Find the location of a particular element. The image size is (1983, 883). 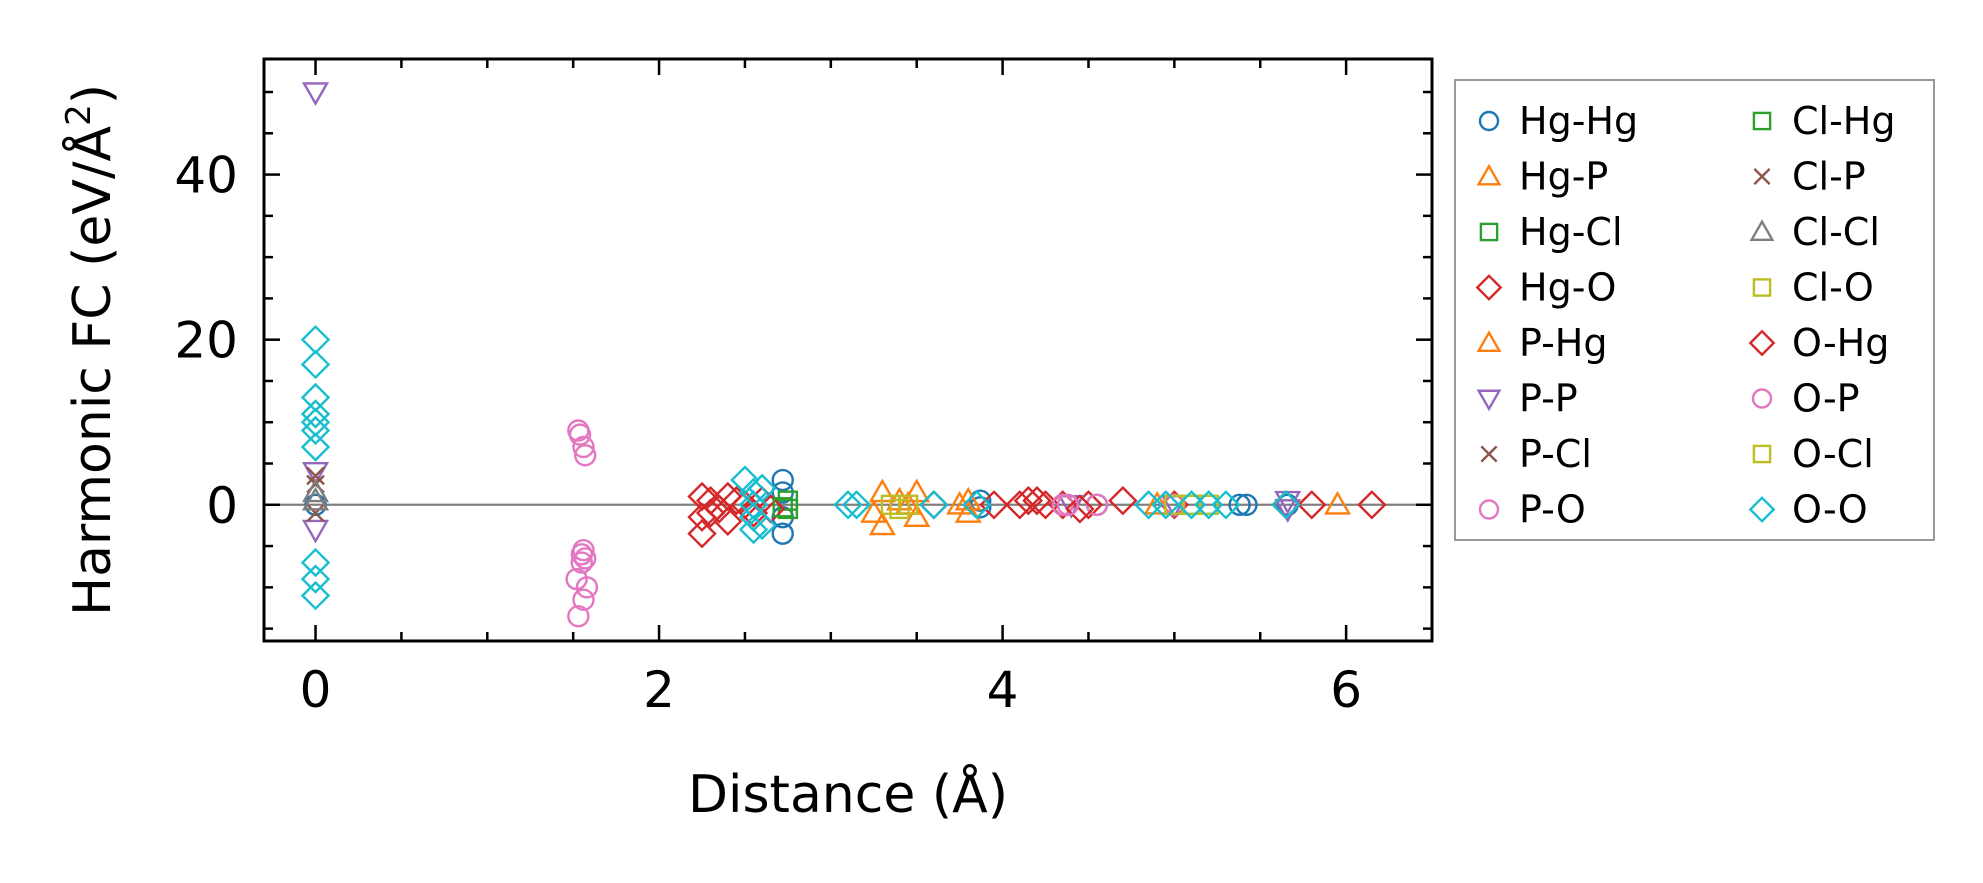

legend-label: O-O is located at coordinates (1830, 510).